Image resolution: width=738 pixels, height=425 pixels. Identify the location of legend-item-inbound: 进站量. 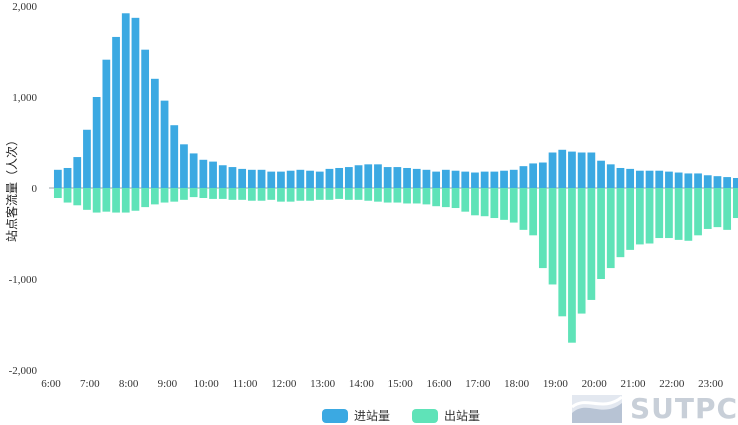
(356, 415).